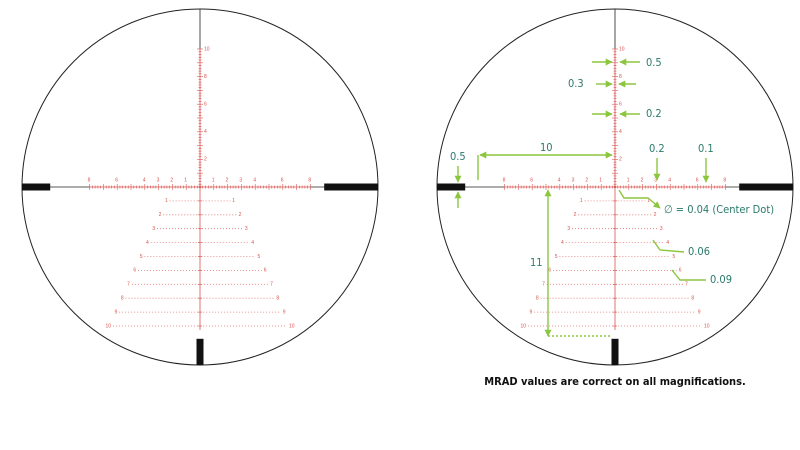 The height and width of the screenshot is (450, 800). Describe the element at coordinates (576, 83) in the screenshot. I see `annotation: 0.3` at that location.